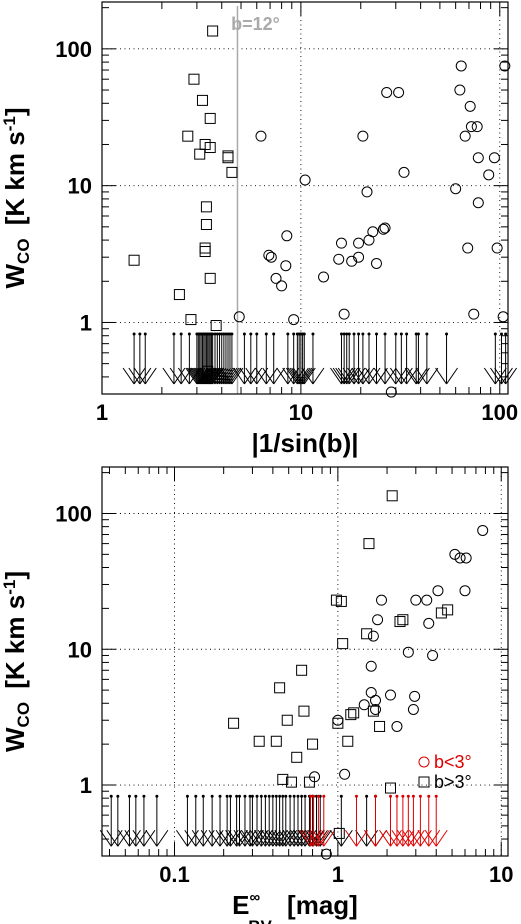 This screenshot has width=521, height=924. Describe the element at coordinates (15, 112) in the screenshot. I see `y-axis-label-part: ]` at that location.